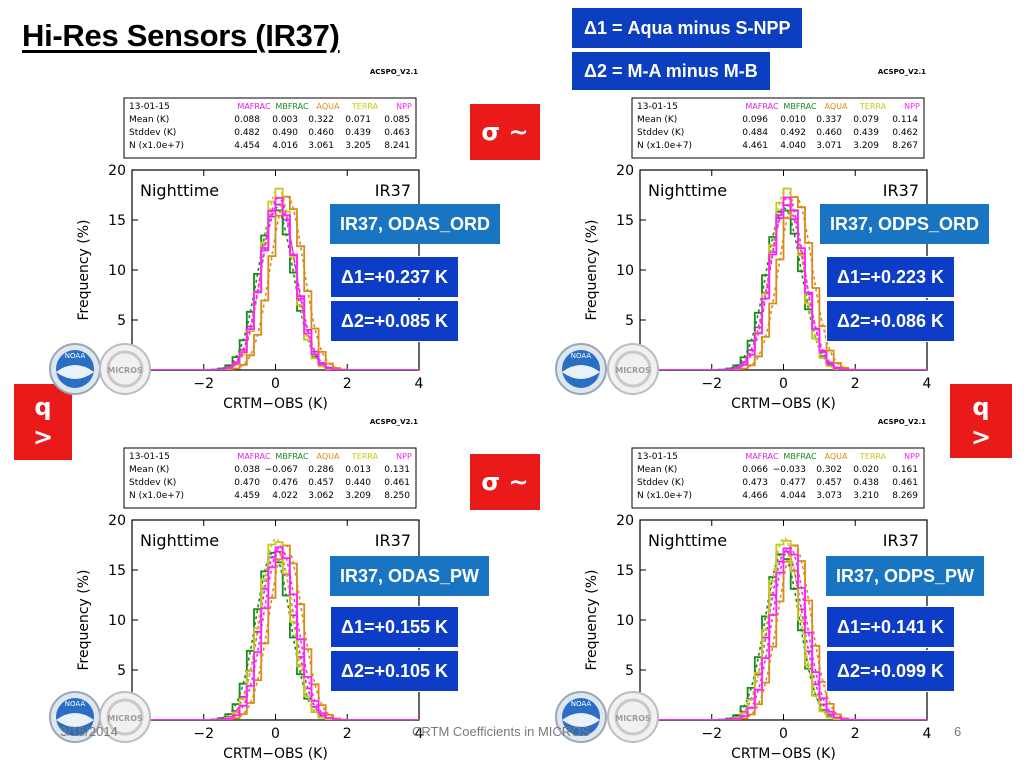 Image resolution: width=1024 pixels, height=768 pixels. Describe the element at coordinates (755, 146) in the screenshot. I see `stats-value: 4.461` at that location.